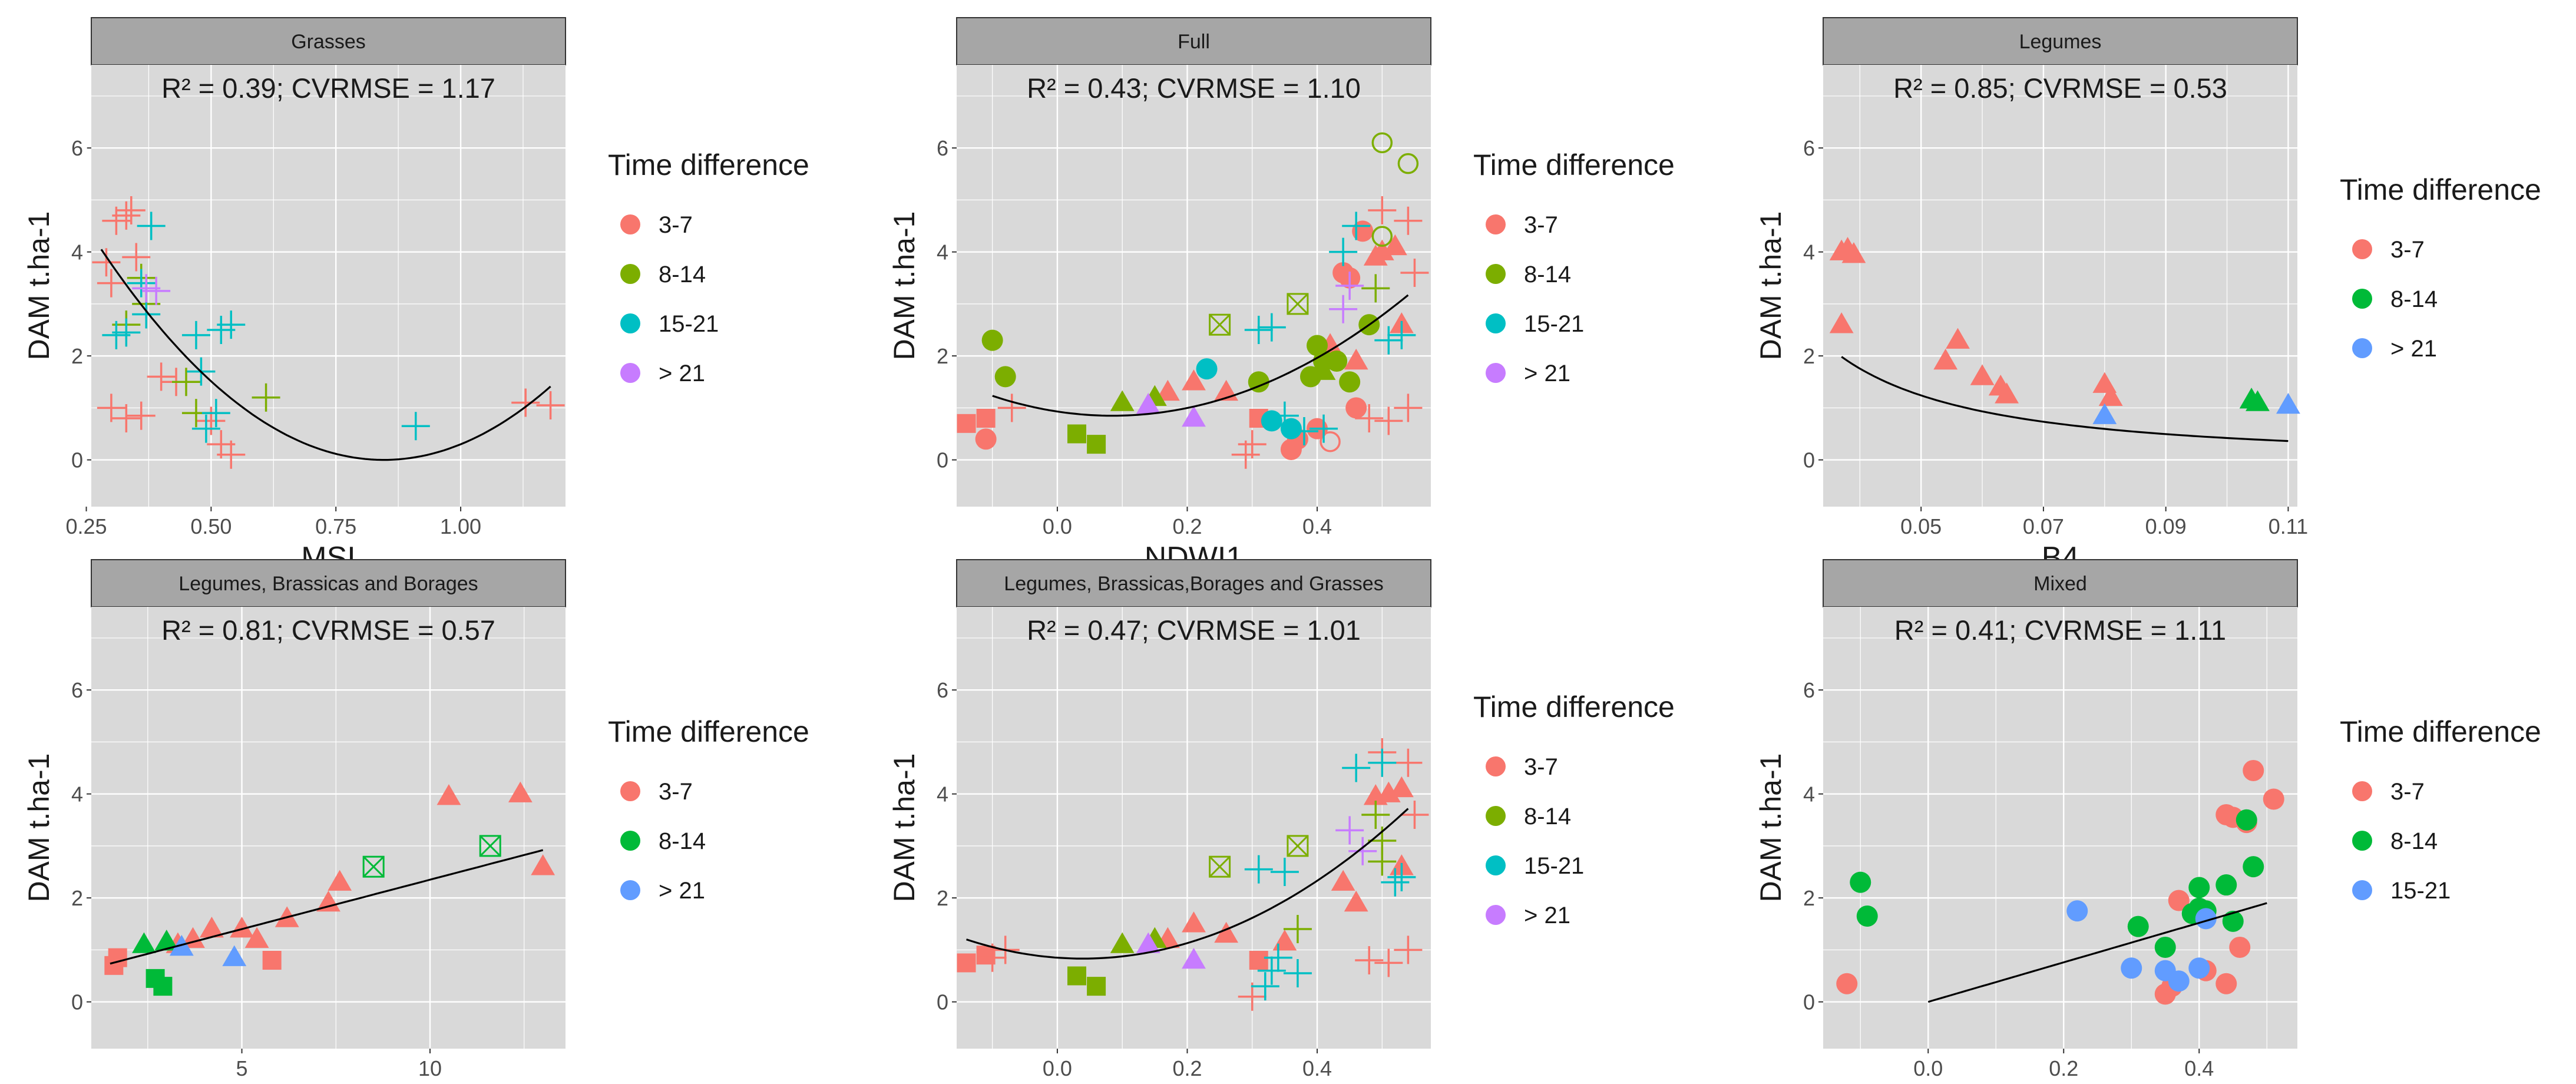  What do you see at coordinates (430, 1068) in the screenshot?
I see `x-tick-label: 10` at bounding box center [430, 1068].